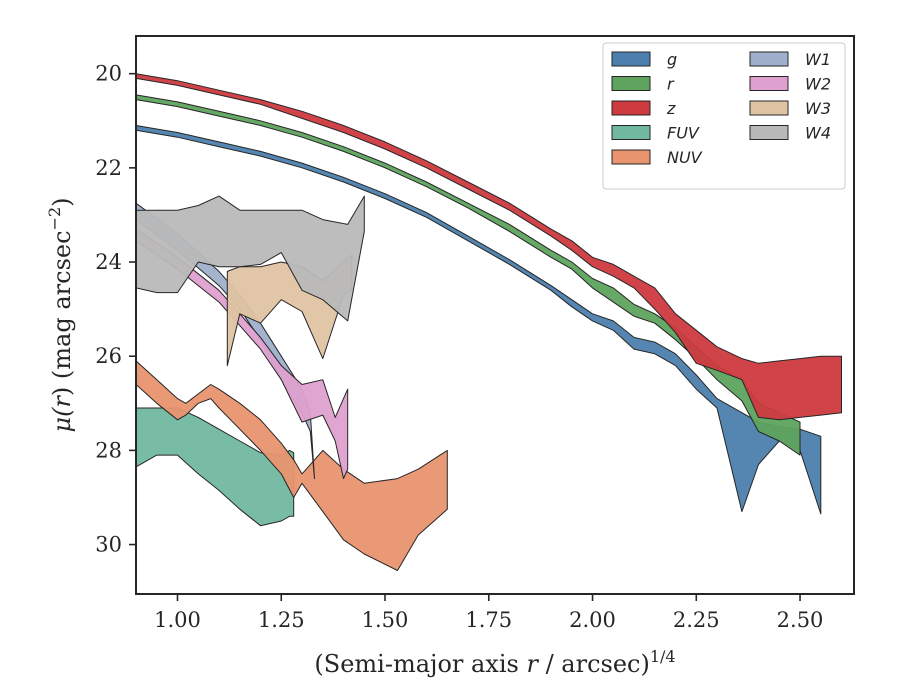  What do you see at coordinates (671, 84) in the screenshot?
I see `legend-label-r: r` at bounding box center [671, 84].